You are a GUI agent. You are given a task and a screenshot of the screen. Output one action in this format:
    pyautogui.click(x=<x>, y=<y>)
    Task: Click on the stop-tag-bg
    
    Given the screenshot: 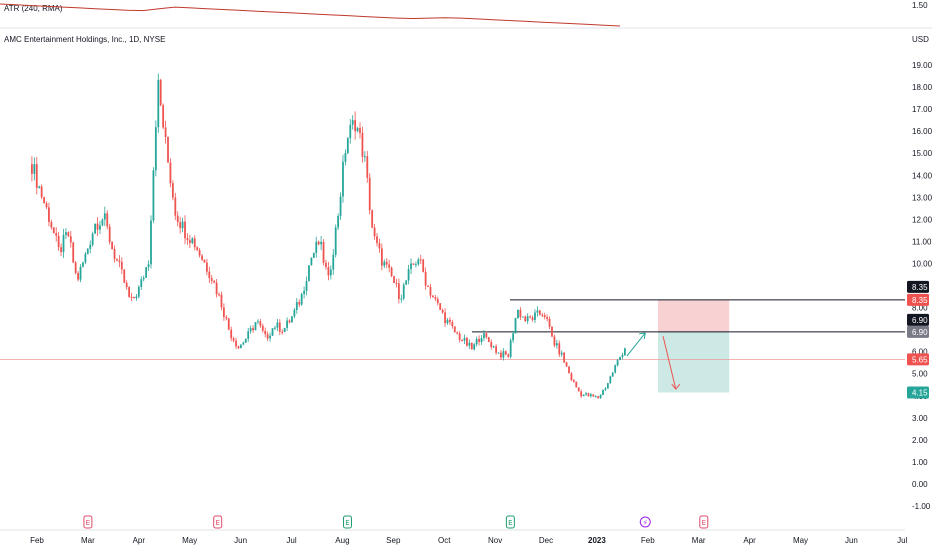 What is the action you would take?
    pyautogui.click(x=918, y=299)
    